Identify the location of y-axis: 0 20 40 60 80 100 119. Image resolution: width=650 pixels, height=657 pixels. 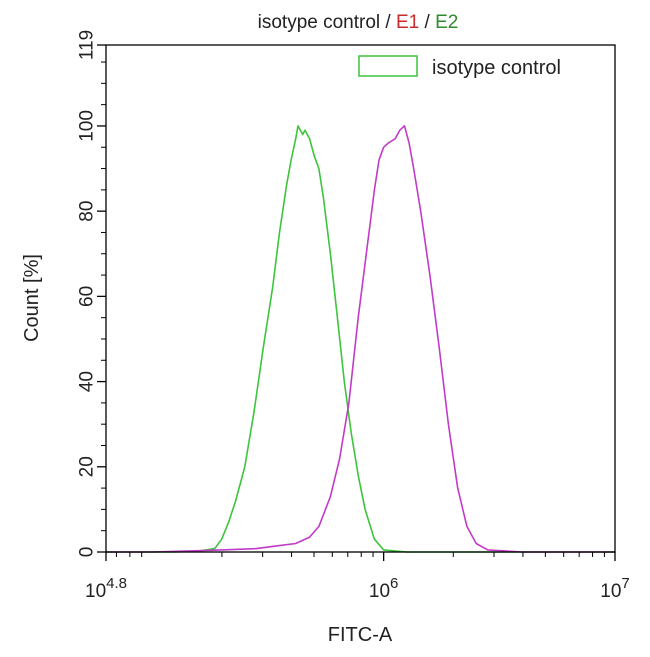
(91, 293).